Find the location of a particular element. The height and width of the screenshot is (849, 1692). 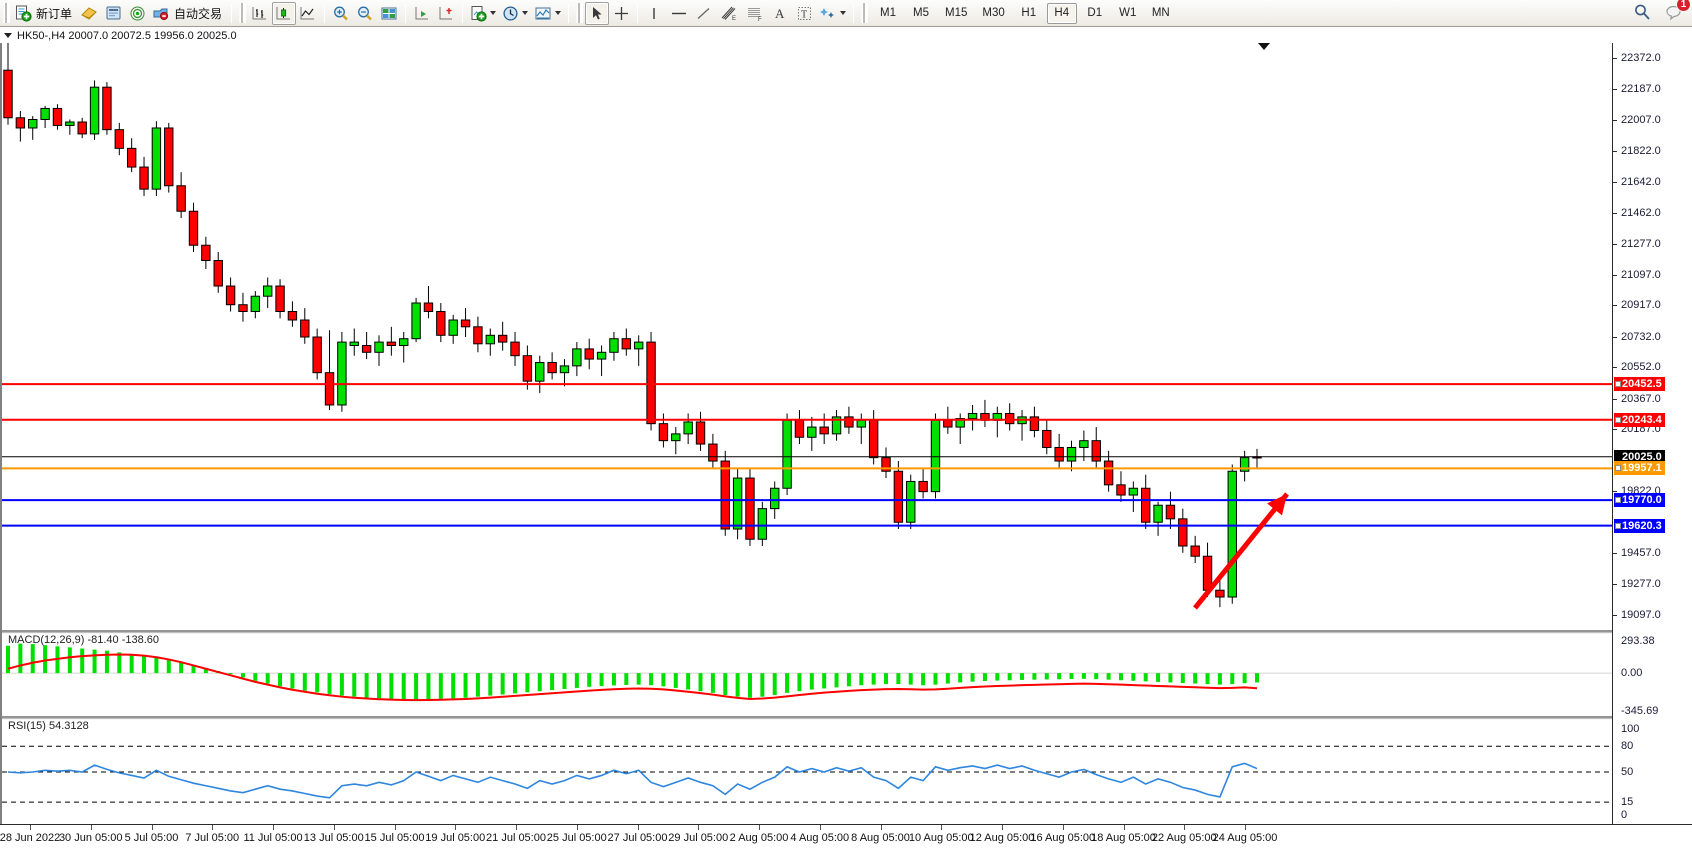

line-chart-button is located at coordinates (308, 13).